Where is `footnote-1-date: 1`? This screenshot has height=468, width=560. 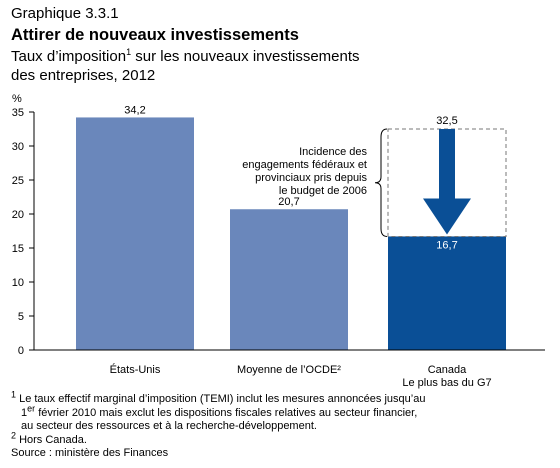 footnote-1-date: 1 is located at coordinates (24, 412).